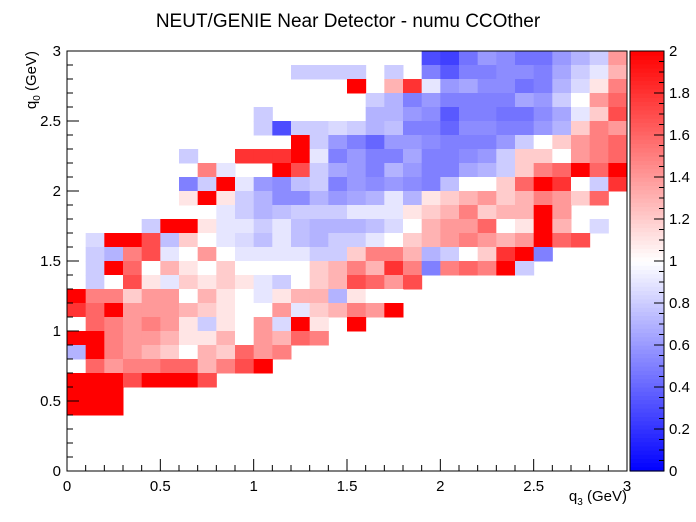 This screenshot has height=522, width=696. Describe the element at coordinates (673, 51) in the screenshot. I see `colorbar-tick-label: 2` at that location.